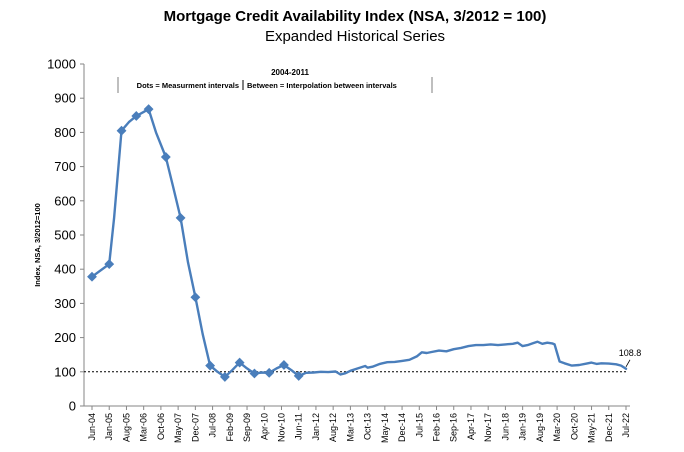 The image size is (684, 452). I want to click on last-value-leader, so click(628, 363).